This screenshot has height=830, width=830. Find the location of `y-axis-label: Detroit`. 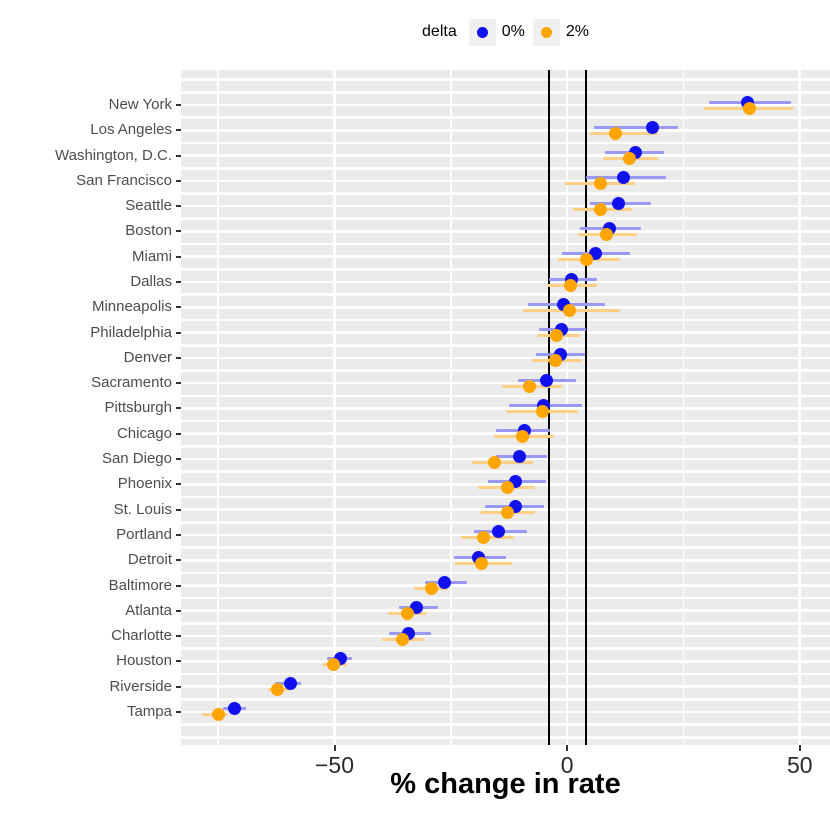

y-axis-label: Detroit is located at coordinates (149, 560).